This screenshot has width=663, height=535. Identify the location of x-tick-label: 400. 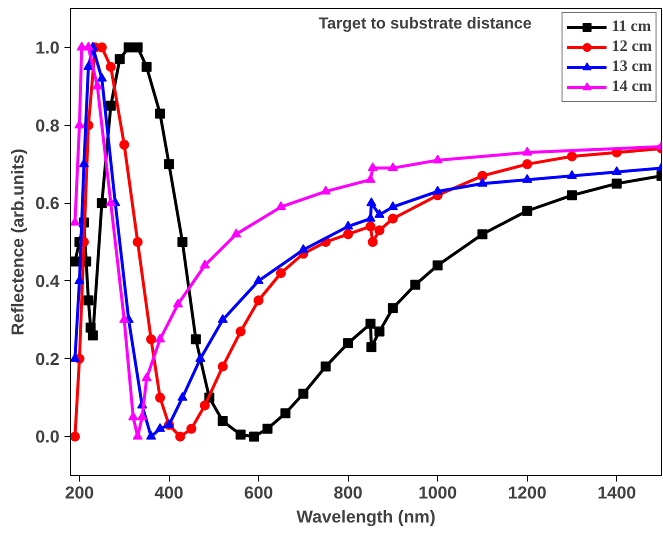
(169, 492).